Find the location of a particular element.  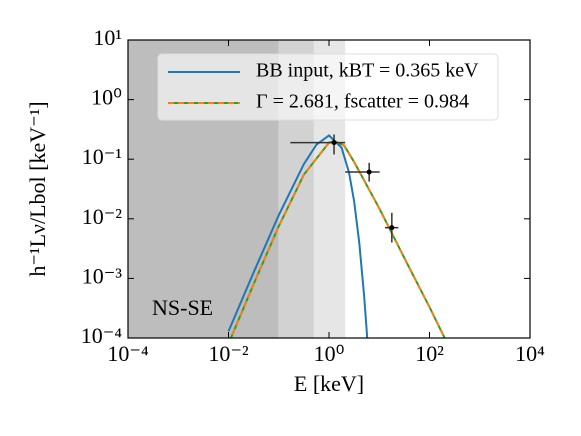

annotation: NS-SE is located at coordinates (182, 307).